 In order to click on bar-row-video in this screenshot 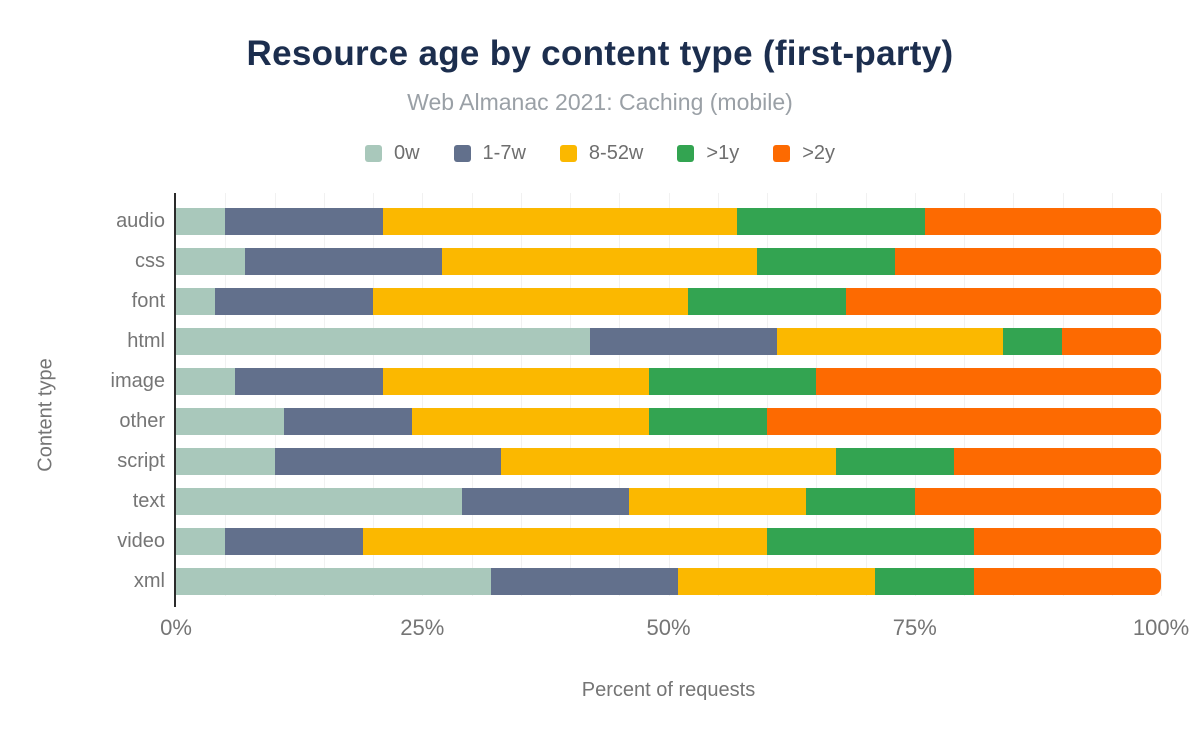, I will do `click(668, 541)`.